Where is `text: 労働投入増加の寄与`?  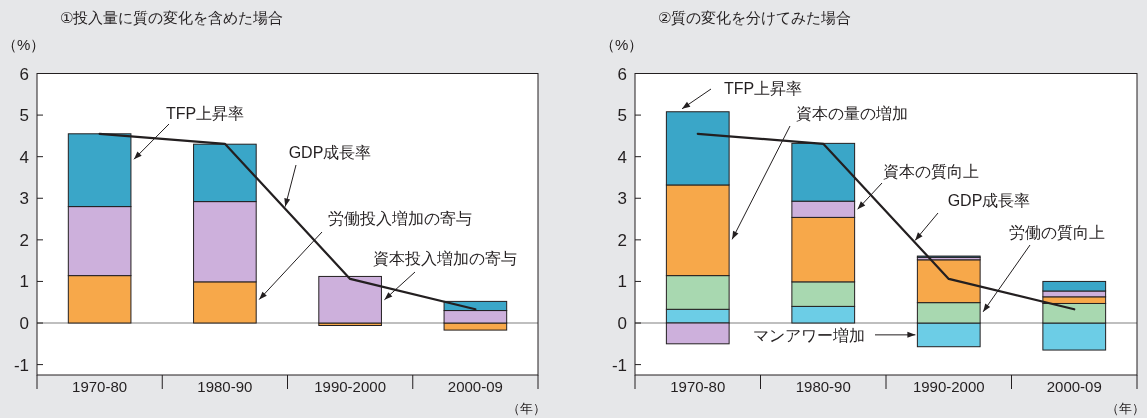
text: 労働投入増加の寄与 is located at coordinates (400, 218).